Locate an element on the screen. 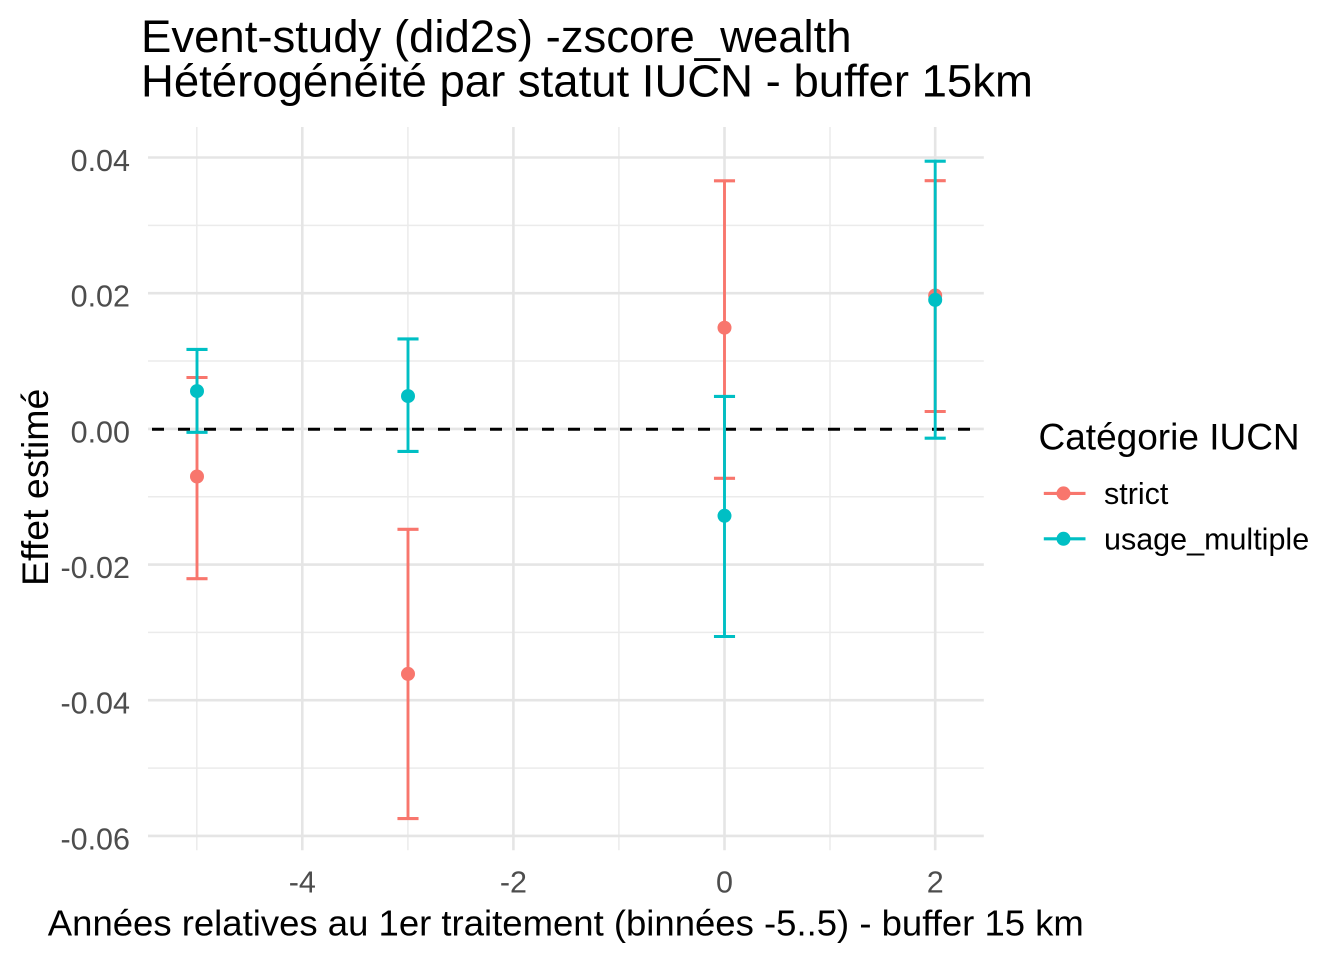 This screenshot has width=1344, height=960. svg-text: strict is located at coordinates (1136, 494).